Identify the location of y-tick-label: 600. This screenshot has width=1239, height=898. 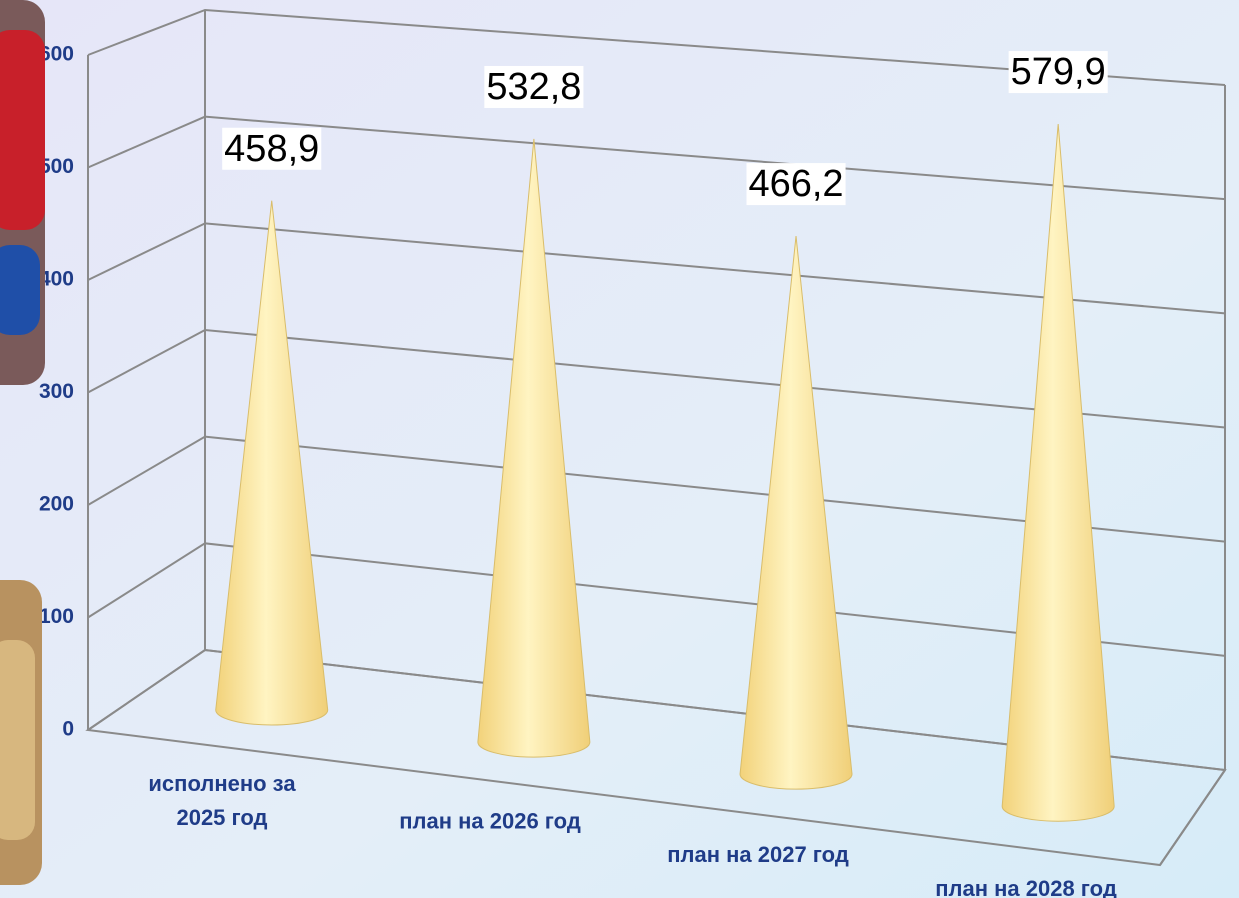
(56, 54).